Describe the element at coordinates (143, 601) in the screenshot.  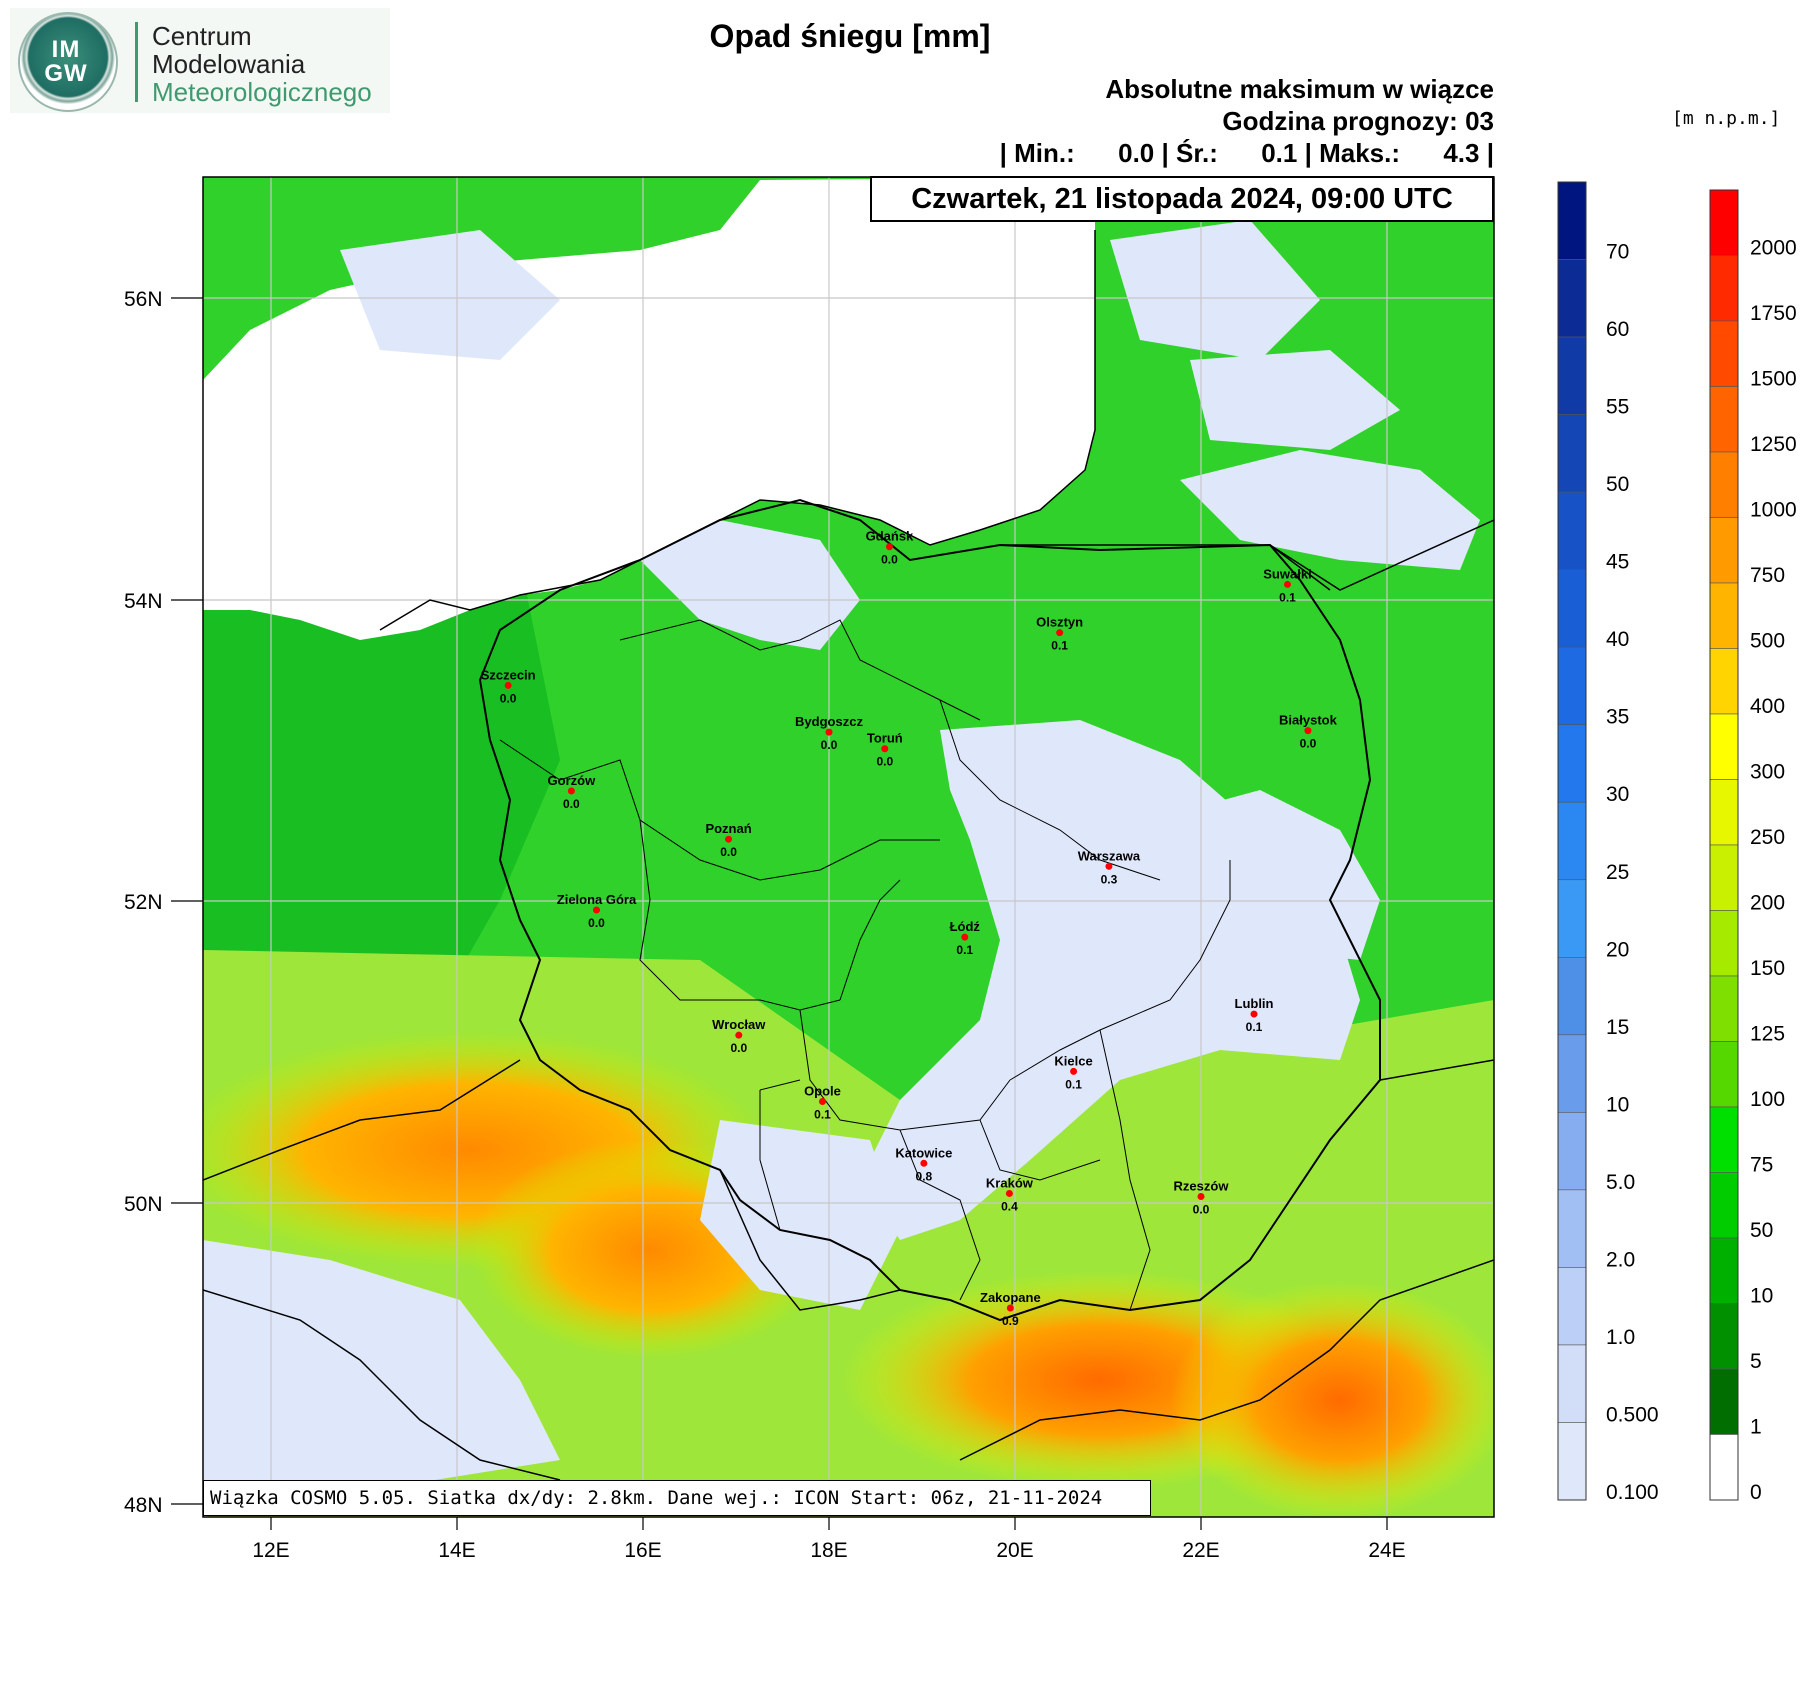
I see `lat-label: 54N` at that location.